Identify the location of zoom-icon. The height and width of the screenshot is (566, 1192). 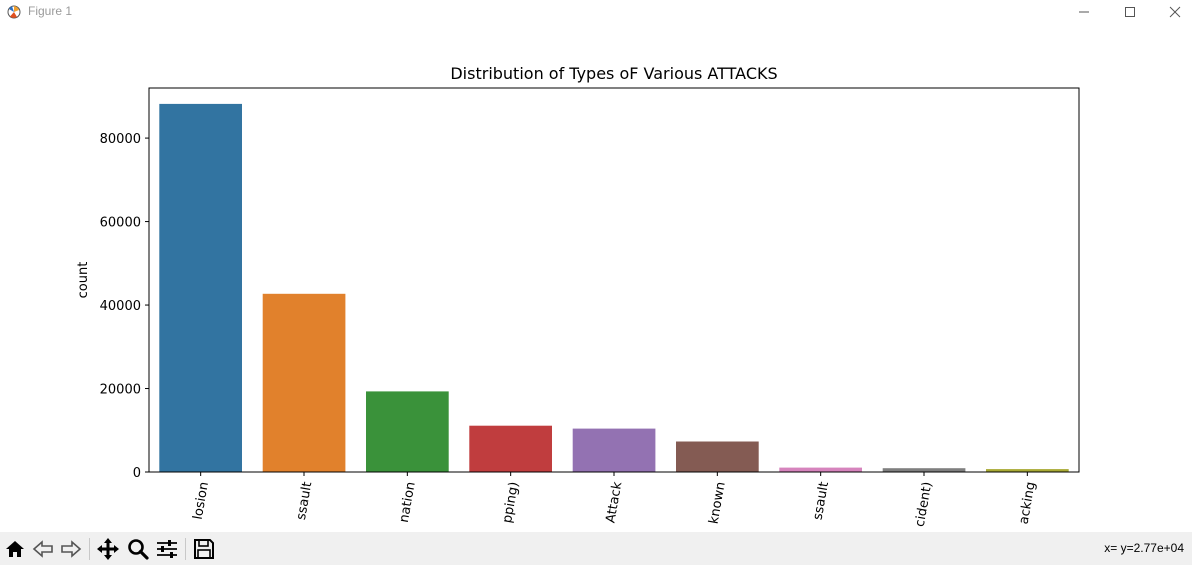
(138, 549).